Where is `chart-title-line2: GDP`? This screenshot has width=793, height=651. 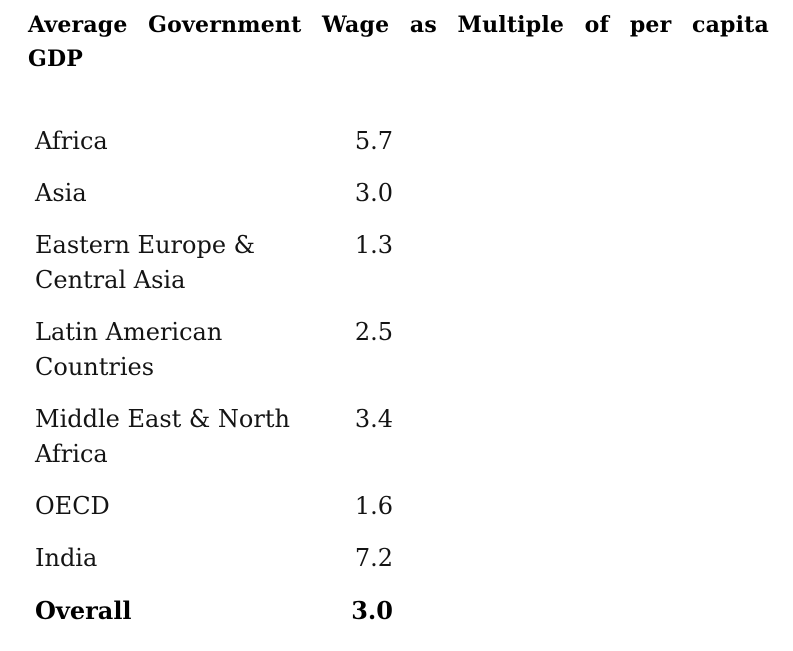
chart-title-line2: GDP is located at coordinates (56, 59).